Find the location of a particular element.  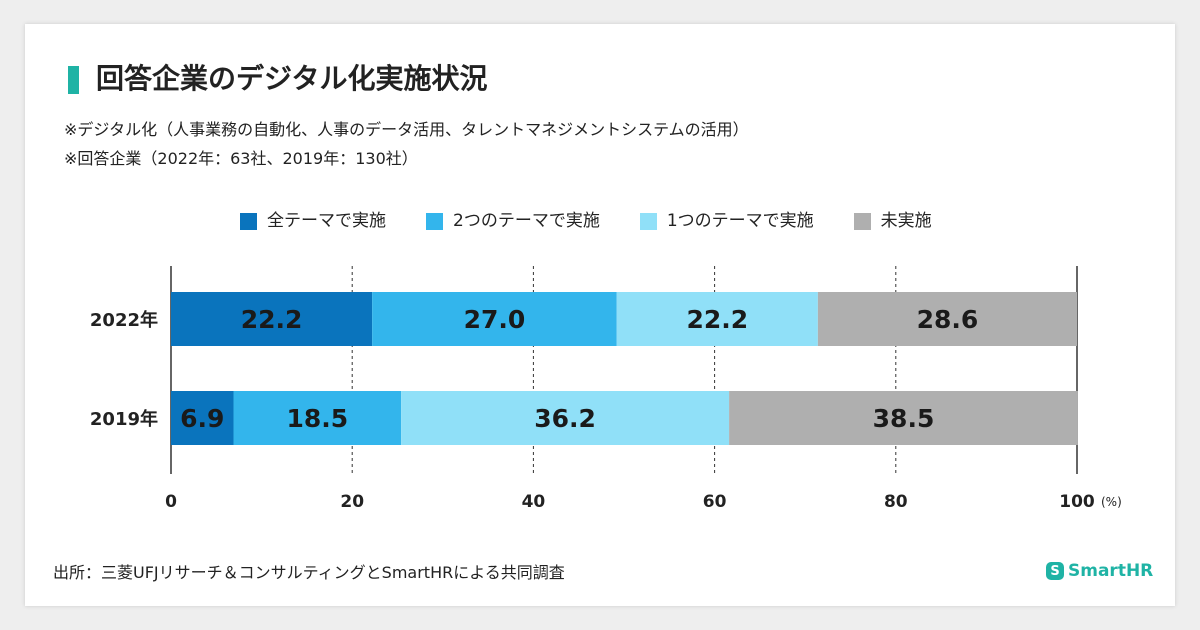

data-label: 36.2 is located at coordinates (565, 418).